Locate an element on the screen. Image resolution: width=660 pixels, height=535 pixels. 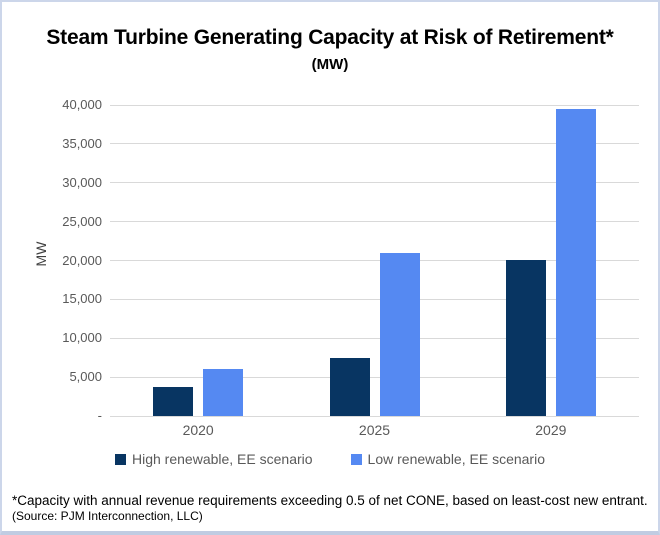
y-tick-label: 5,000 is located at coordinates (85, 377).